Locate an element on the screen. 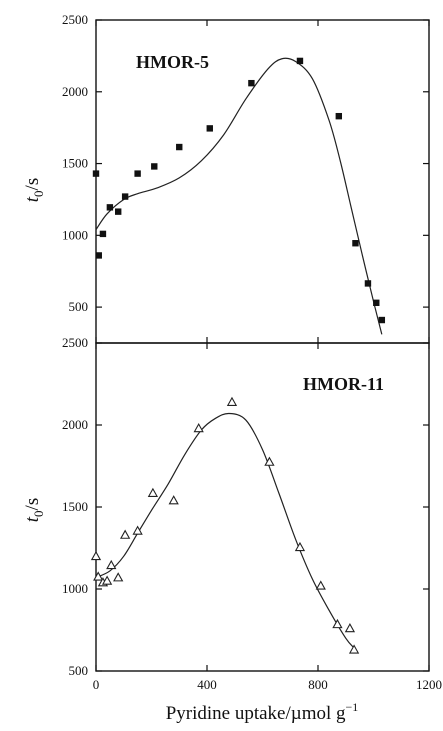 The height and width of the screenshot is (731, 443). panel-bottom-label: HMOR-11 is located at coordinates (343, 384).